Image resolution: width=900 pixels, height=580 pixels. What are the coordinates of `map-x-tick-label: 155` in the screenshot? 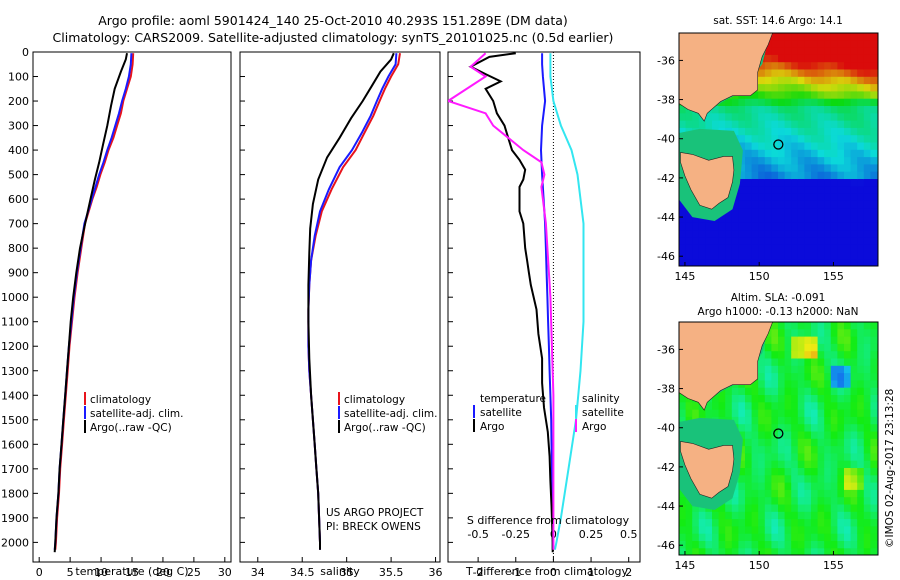 It's located at (833, 565).